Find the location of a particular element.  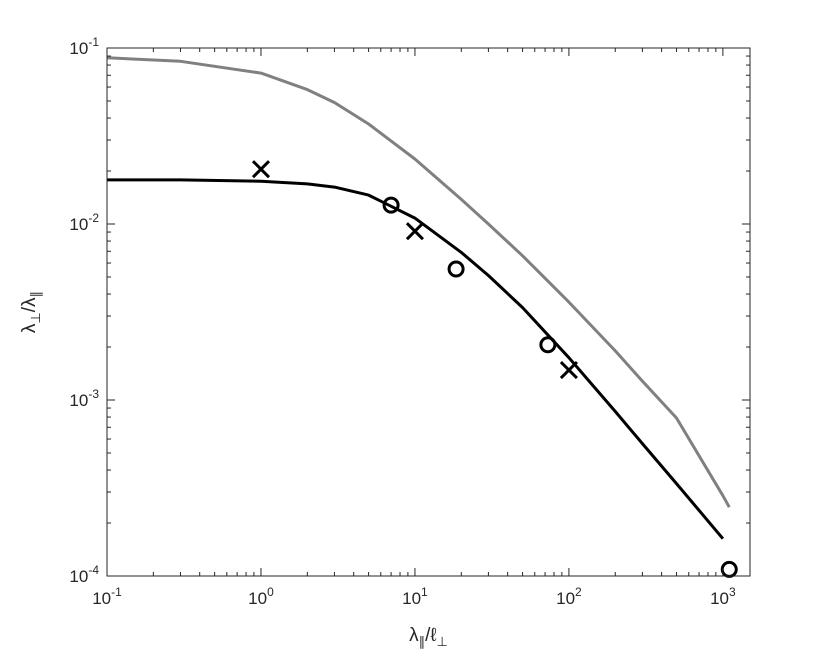

x-tick-label: 10⁰ is located at coordinates (261, 596).